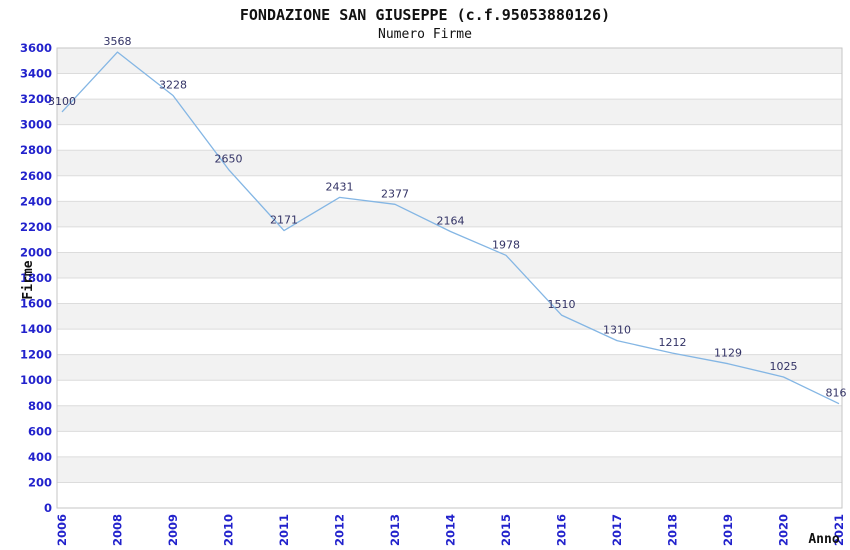 This screenshot has width=850, height=550. Describe the element at coordinates (340, 186) in the screenshot. I see `data-label: 2431` at that location.